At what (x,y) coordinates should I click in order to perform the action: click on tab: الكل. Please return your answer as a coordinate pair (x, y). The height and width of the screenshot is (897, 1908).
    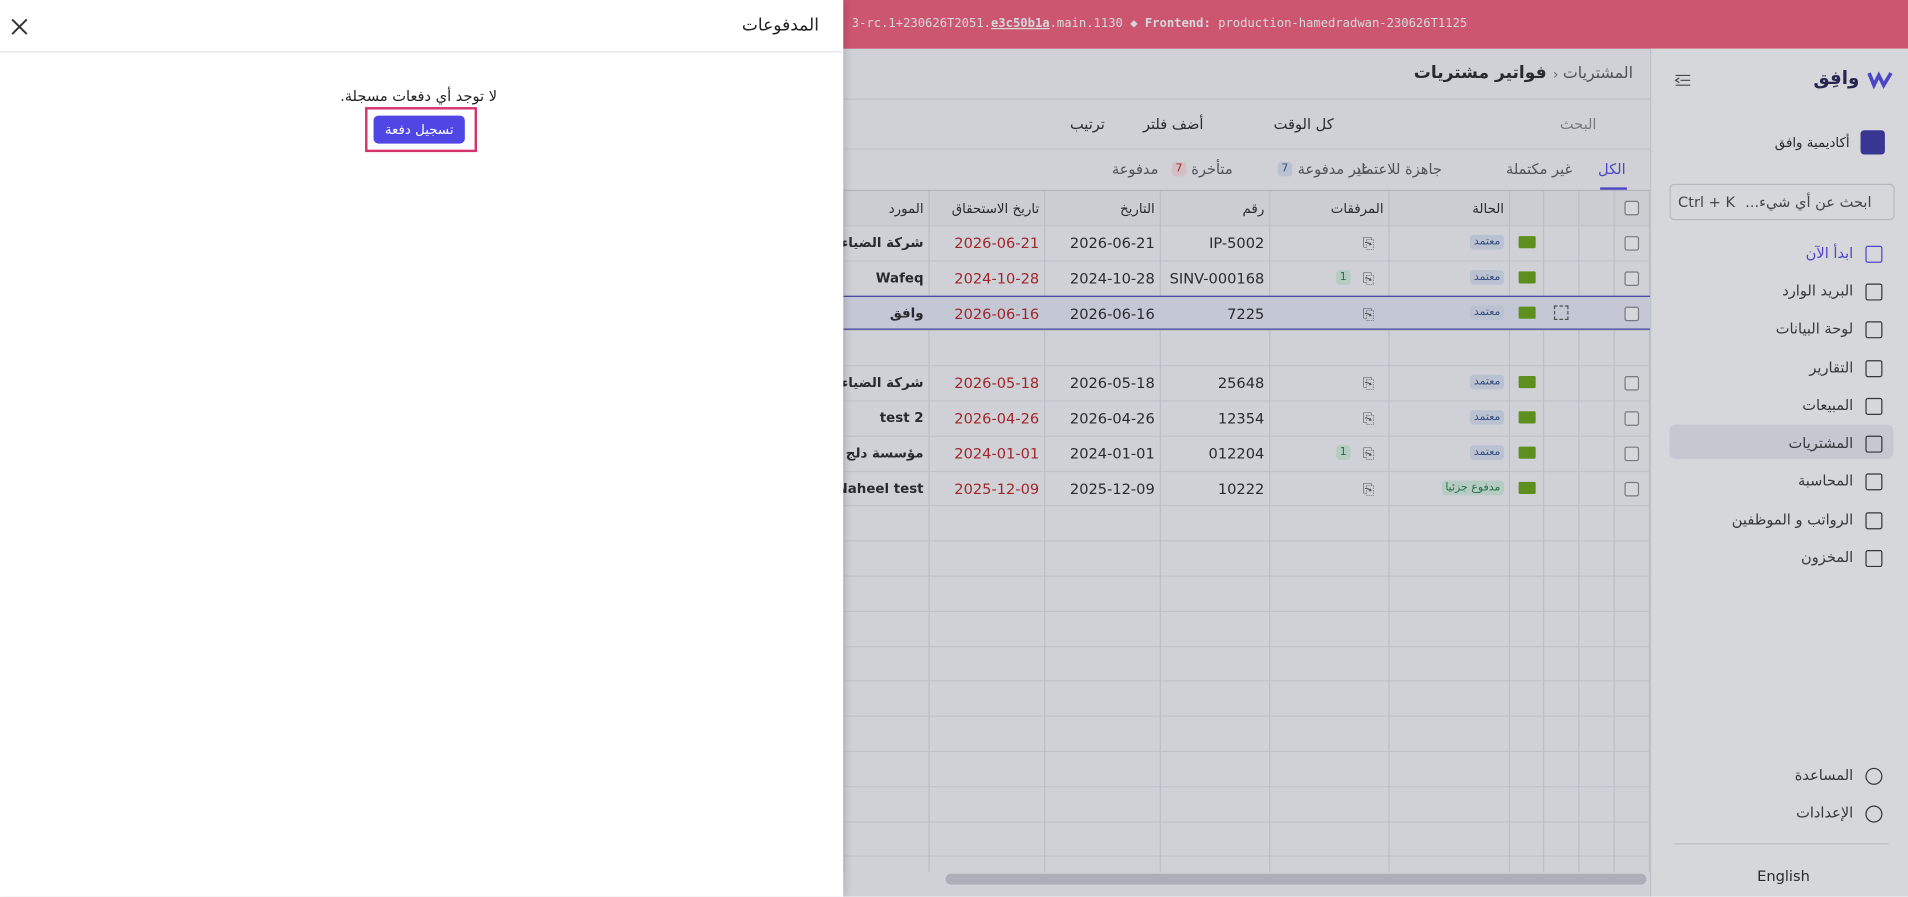
    Looking at the image, I should click on (1612, 169).